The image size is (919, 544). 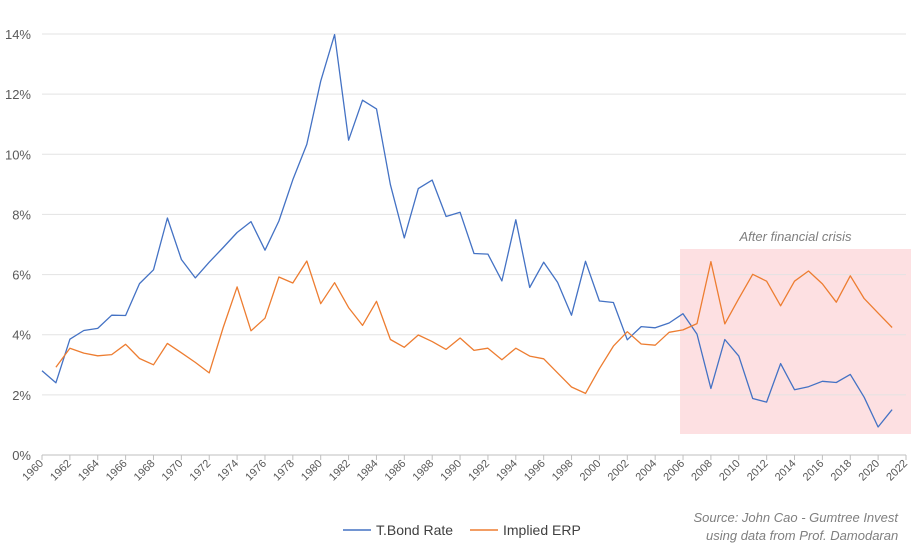 What do you see at coordinates (563, 471) in the screenshot?
I see `x-tick-label: 1998` at bounding box center [563, 471].